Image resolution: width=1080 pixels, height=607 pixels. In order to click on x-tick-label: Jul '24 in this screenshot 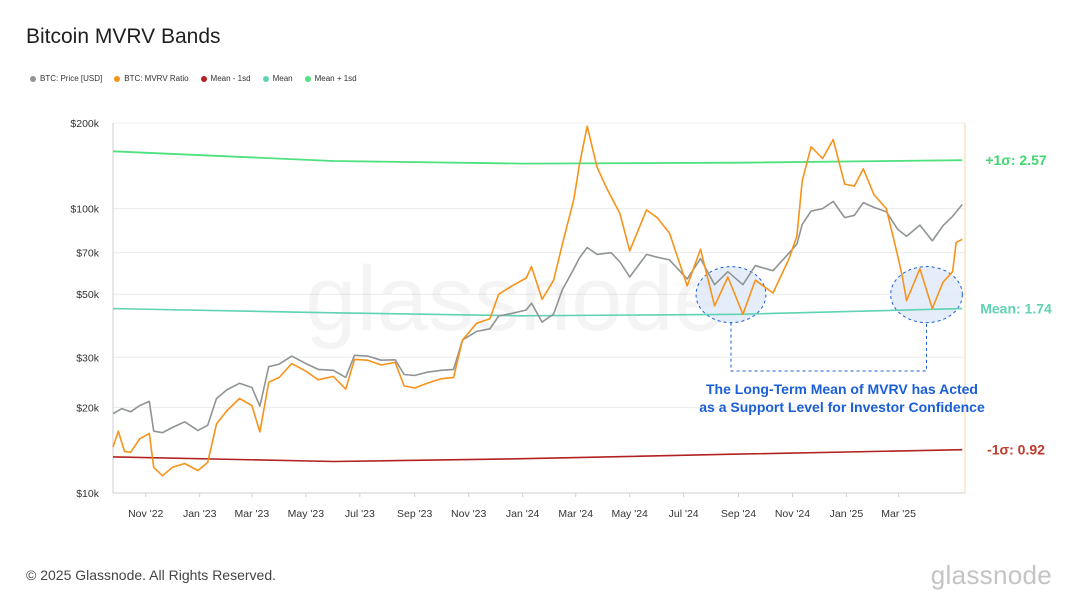, I will do `click(684, 514)`.